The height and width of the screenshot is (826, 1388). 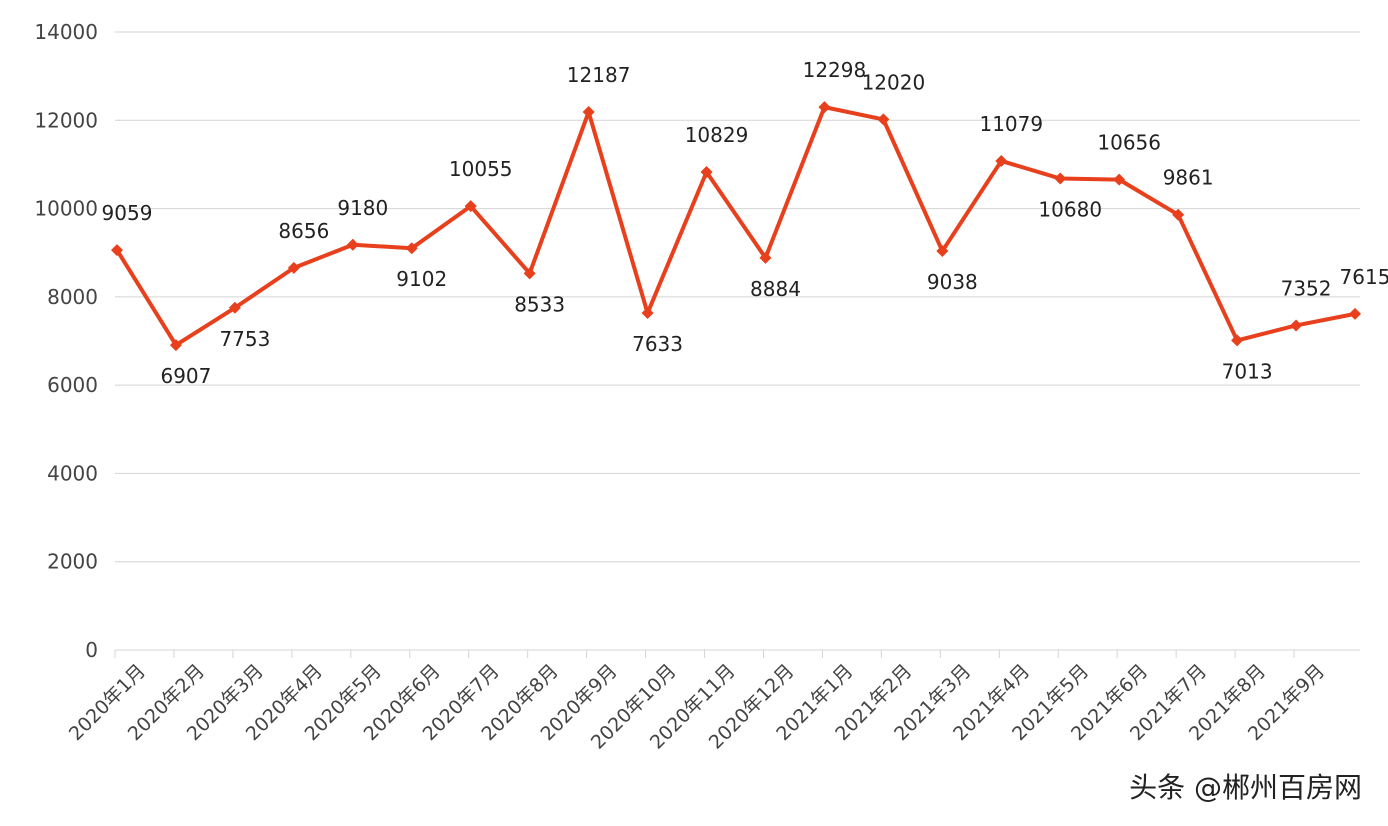 I want to click on data-label: 12187, so click(x=599, y=75).